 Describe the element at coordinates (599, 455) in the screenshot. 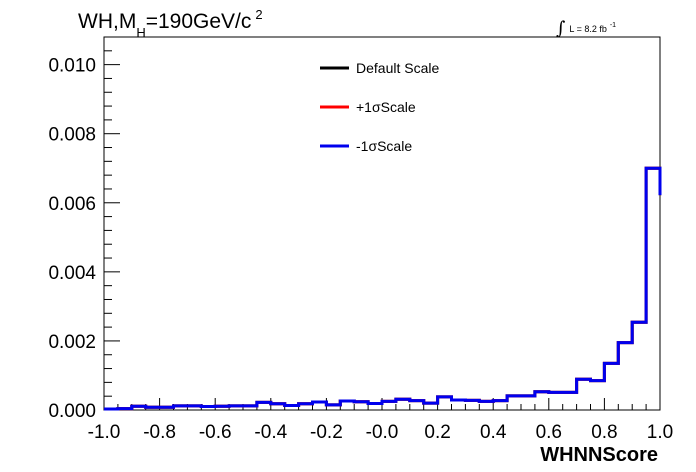

I see `x-axis-label: WHNNScore` at that location.